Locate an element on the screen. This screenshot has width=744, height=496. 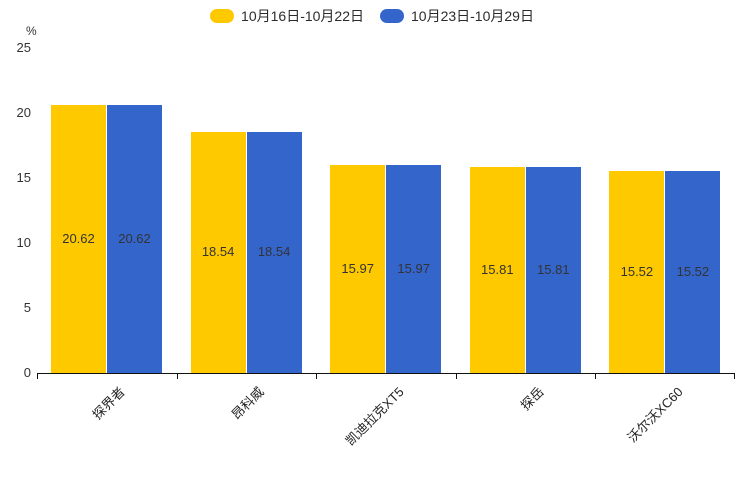
y-tick-label: 20 is located at coordinates (23, 112).